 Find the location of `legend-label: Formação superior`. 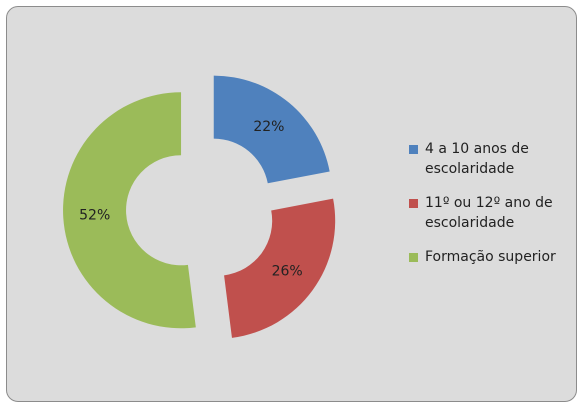

legend-label: Formação superior is located at coordinates (490, 257).